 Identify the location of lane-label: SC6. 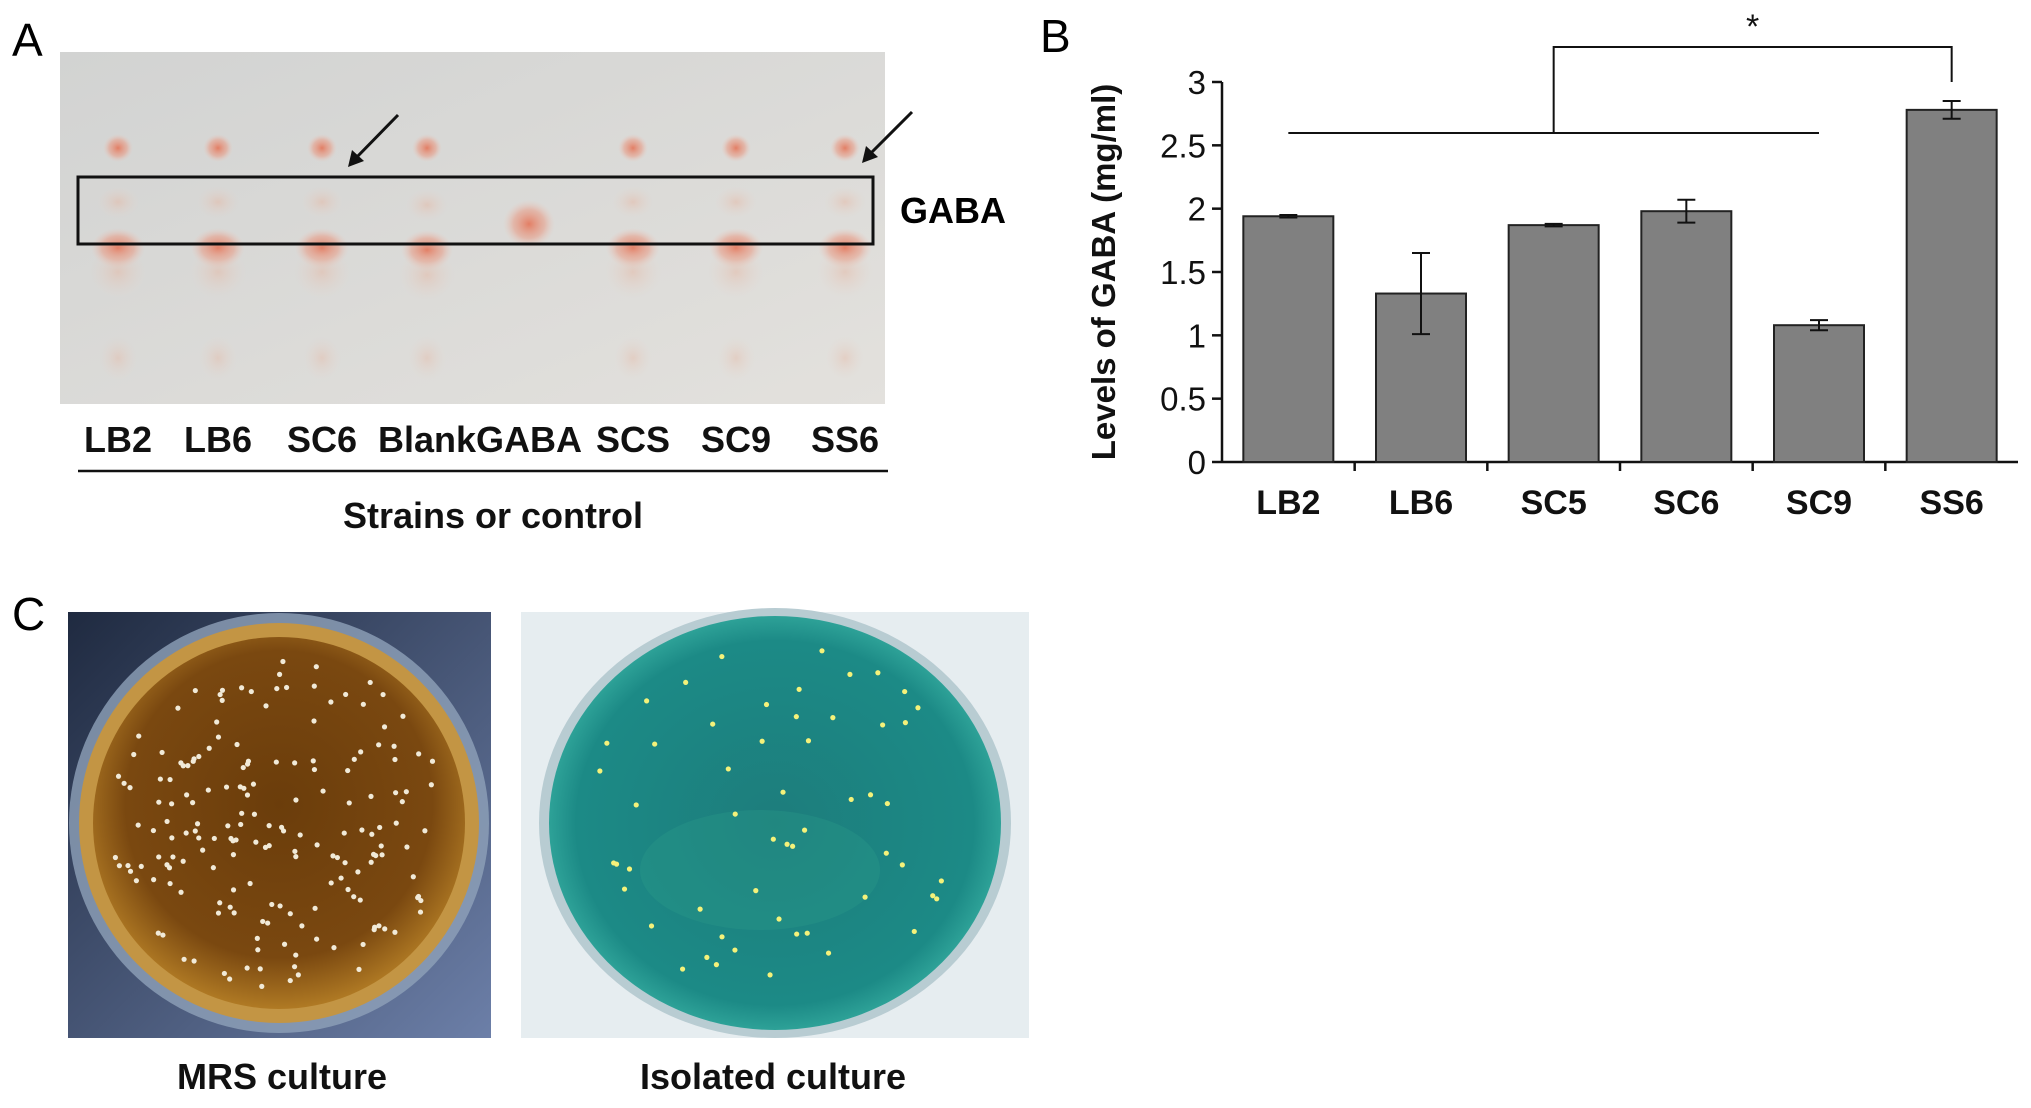
(322, 439).